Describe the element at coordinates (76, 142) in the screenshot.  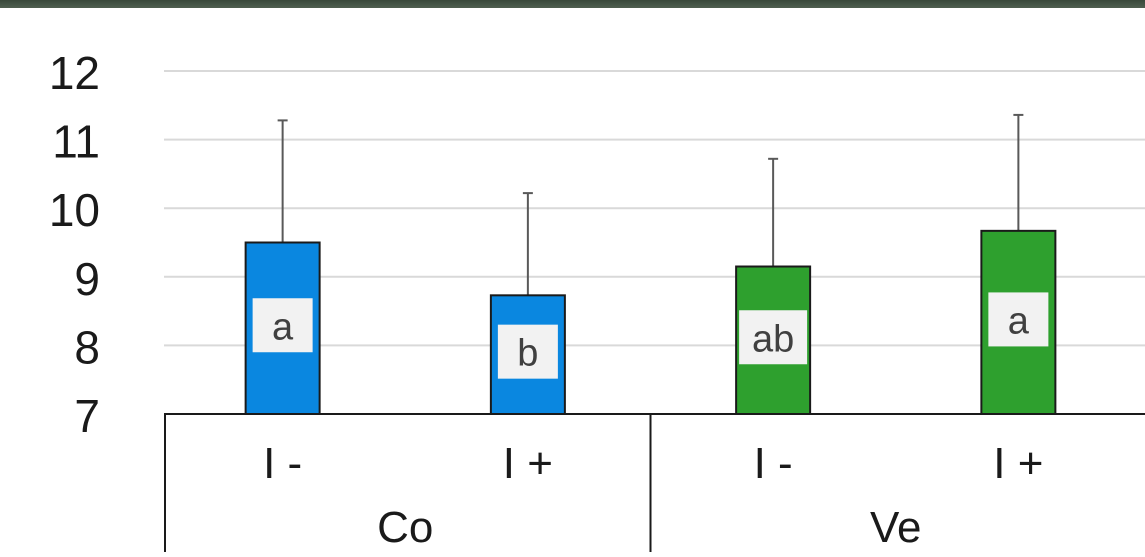
I see `y-tick-label: 11` at that location.